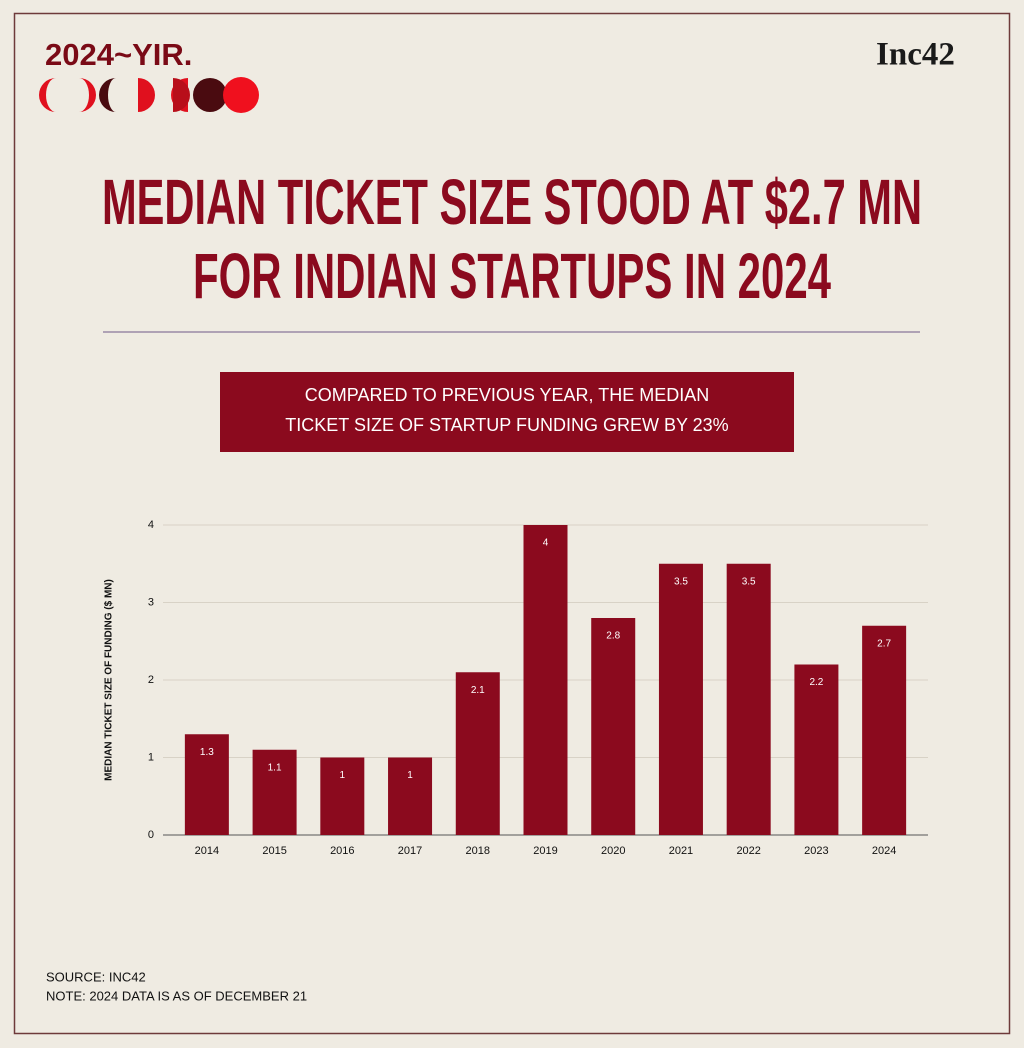 The height and width of the screenshot is (1048, 1024). What do you see at coordinates (545, 851) in the screenshot?
I see `x-tick-label: 2019` at bounding box center [545, 851].